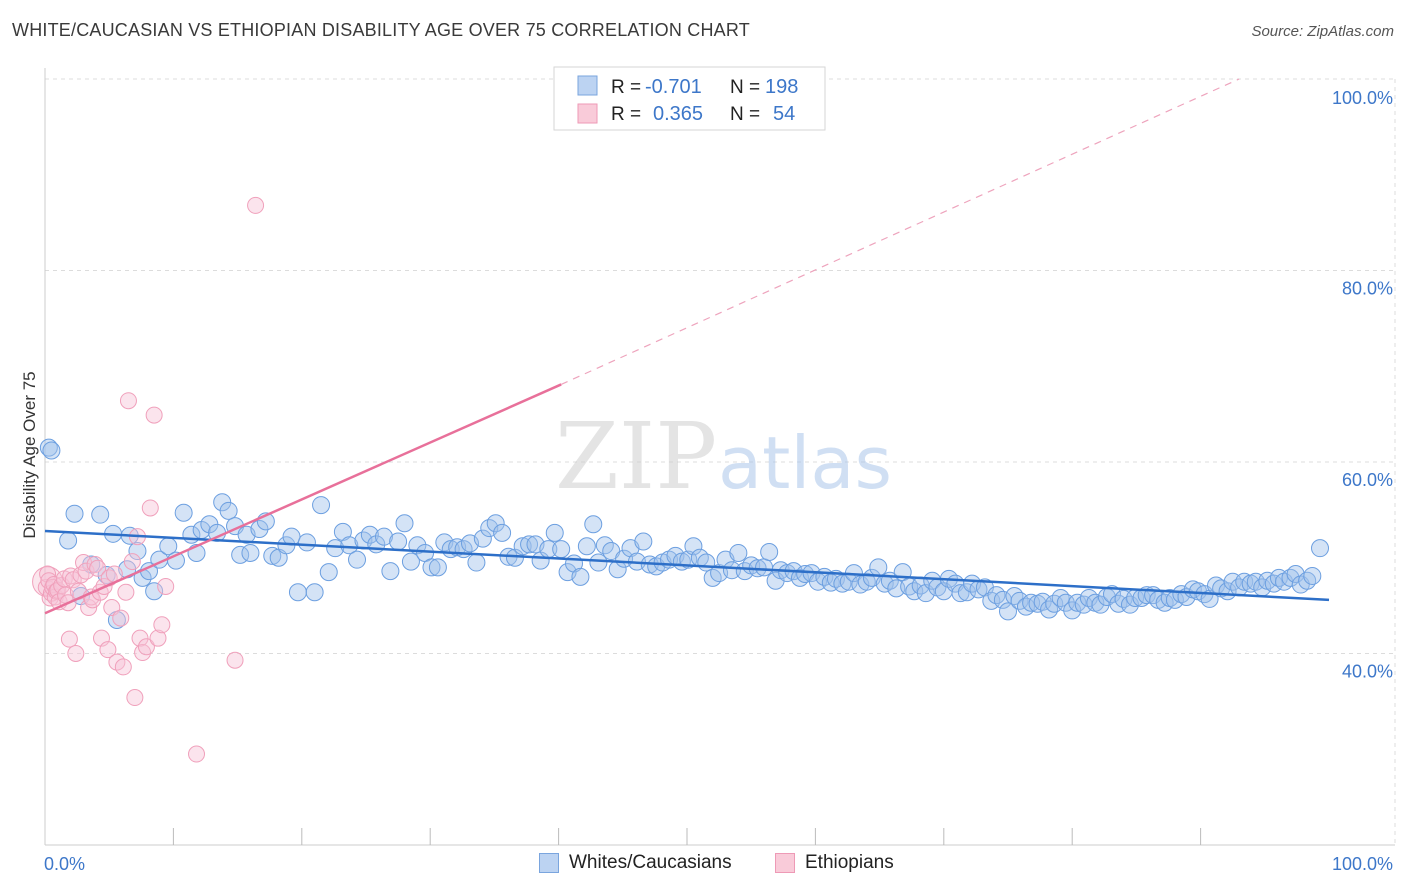 The width and height of the screenshot is (1406, 892). I want to click on legend-r-value-blue: -0.701, so click(673, 87).